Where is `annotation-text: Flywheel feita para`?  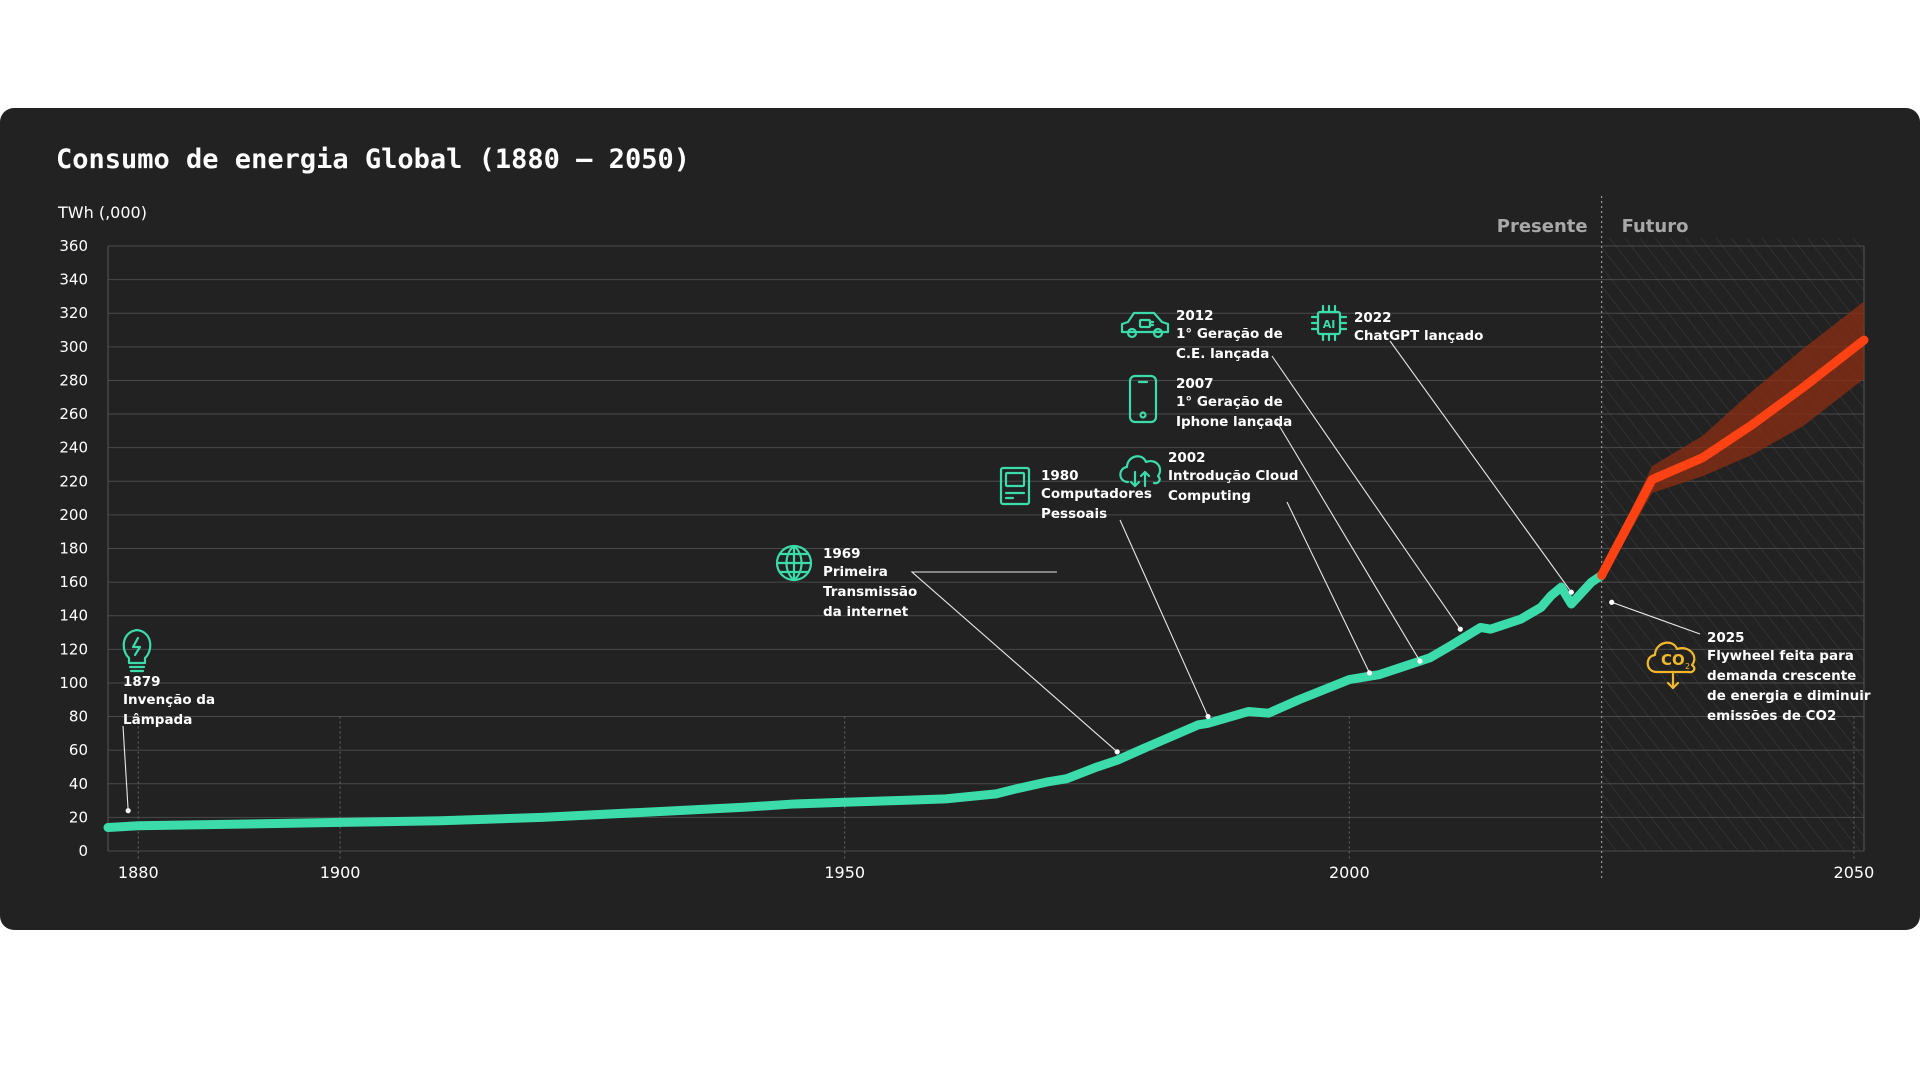 annotation-text: Flywheel feita para is located at coordinates (1780, 656).